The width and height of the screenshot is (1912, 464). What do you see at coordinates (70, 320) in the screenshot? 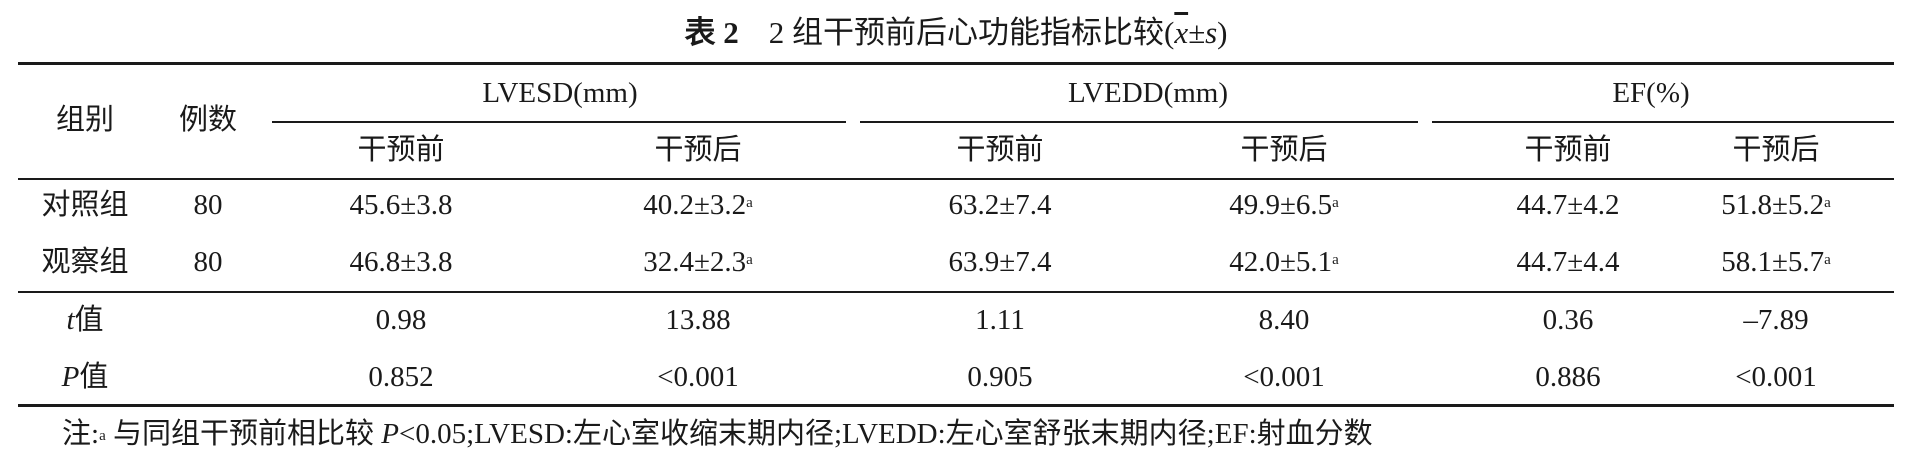
I see `t-symbol: t` at bounding box center [70, 320].